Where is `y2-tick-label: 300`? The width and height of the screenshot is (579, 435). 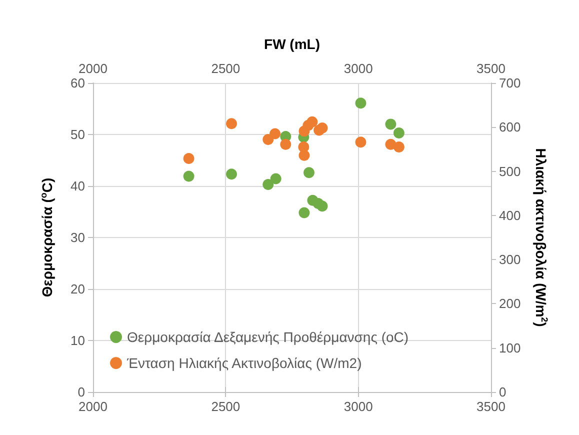 y2-tick-label: 300 is located at coordinates (510, 260).